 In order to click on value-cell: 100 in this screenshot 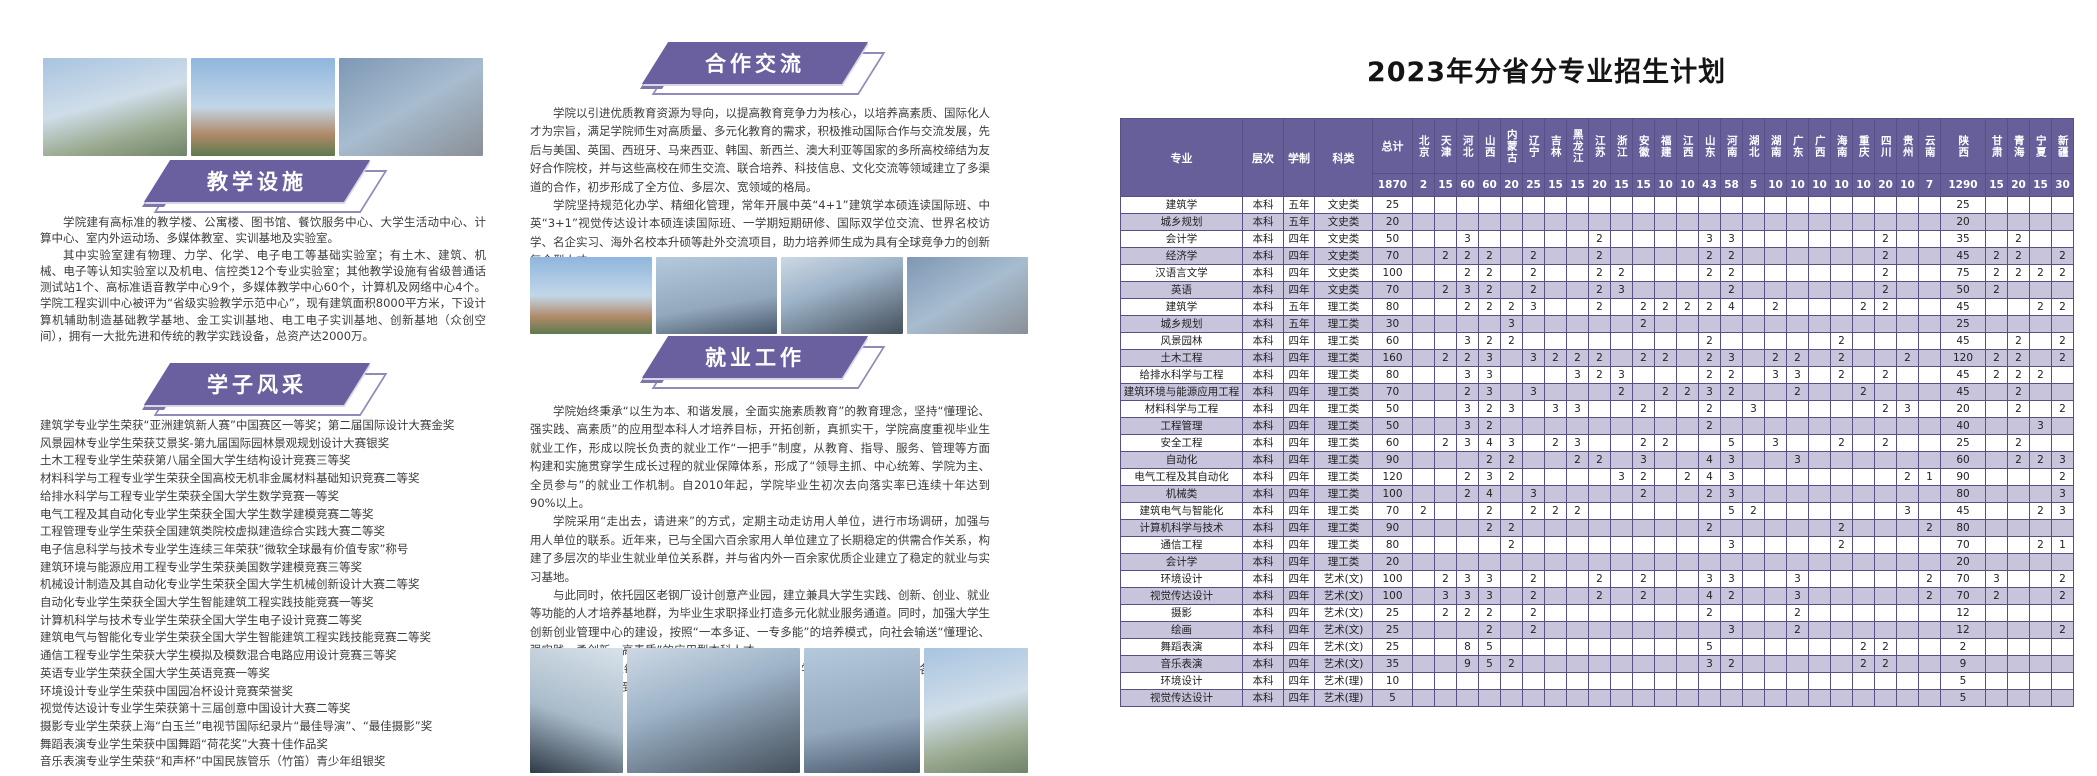, I will do `click(1392, 494)`.